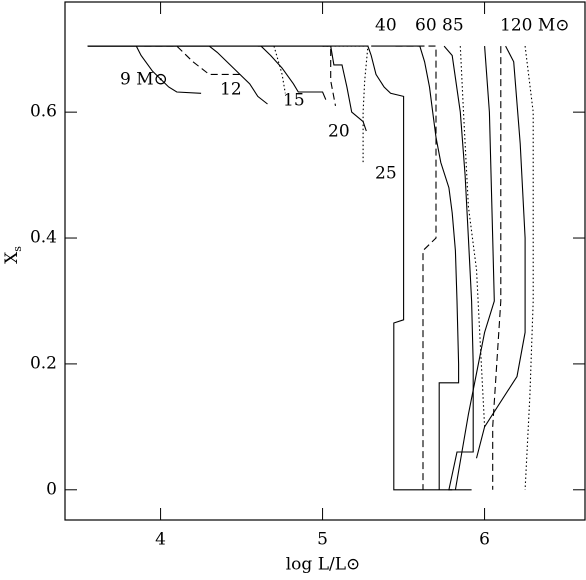  Describe the element at coordinates (322, 540) in the screenshot. I see `x-tick-label: 5` at that location.